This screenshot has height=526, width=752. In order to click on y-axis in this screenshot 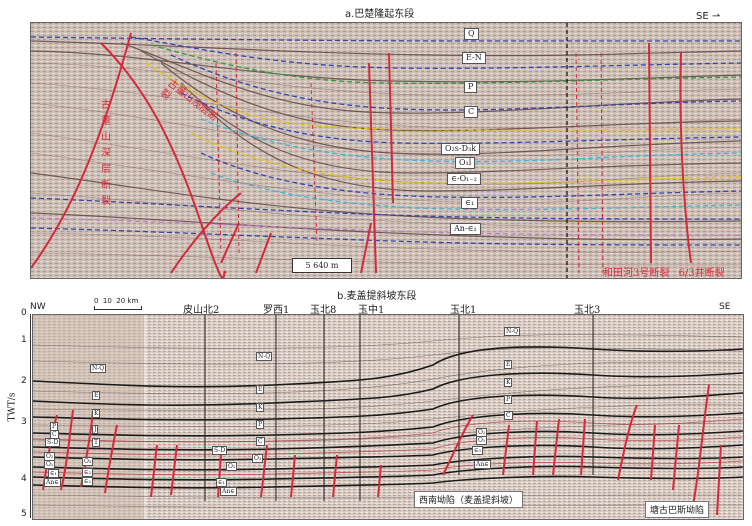, I will do `click(30, 416)`.